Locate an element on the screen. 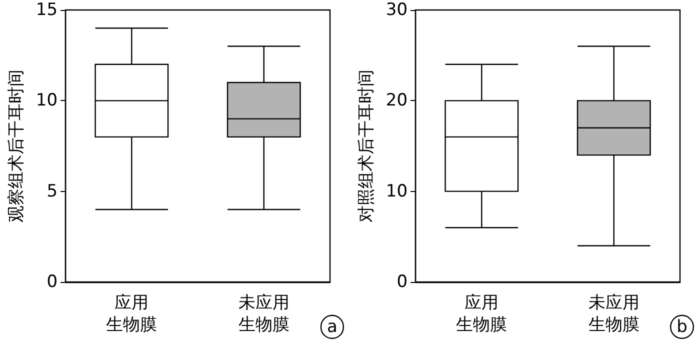 Image resolution: width=700 pixels, height=343 pixels. y-tick-label: 5 is located at coordinates (52, 191).